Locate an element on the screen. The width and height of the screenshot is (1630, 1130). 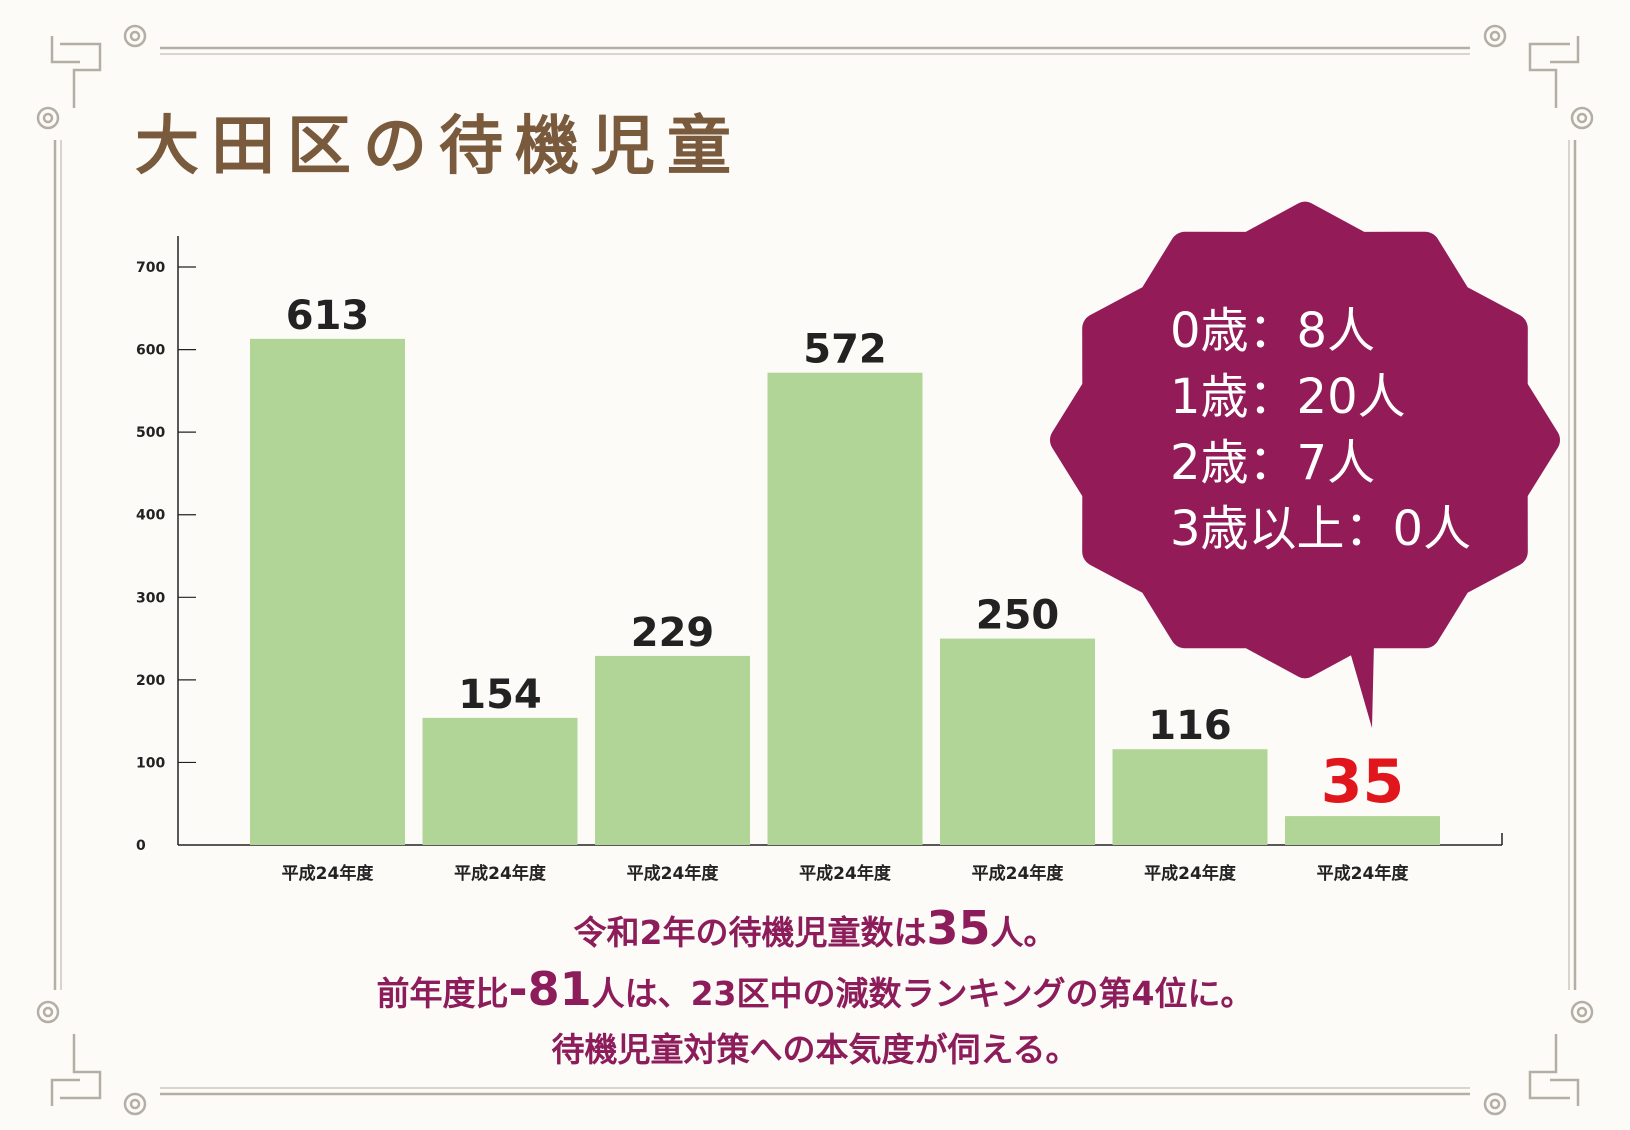
bar-value-label: 154 is located at coordinates (500, 695).